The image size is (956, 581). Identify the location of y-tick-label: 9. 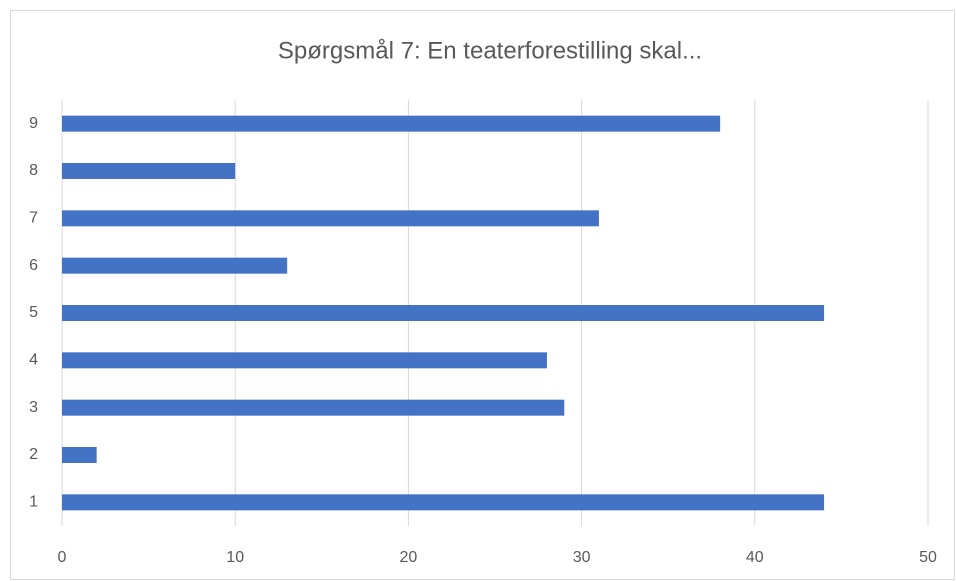
(33, 123).